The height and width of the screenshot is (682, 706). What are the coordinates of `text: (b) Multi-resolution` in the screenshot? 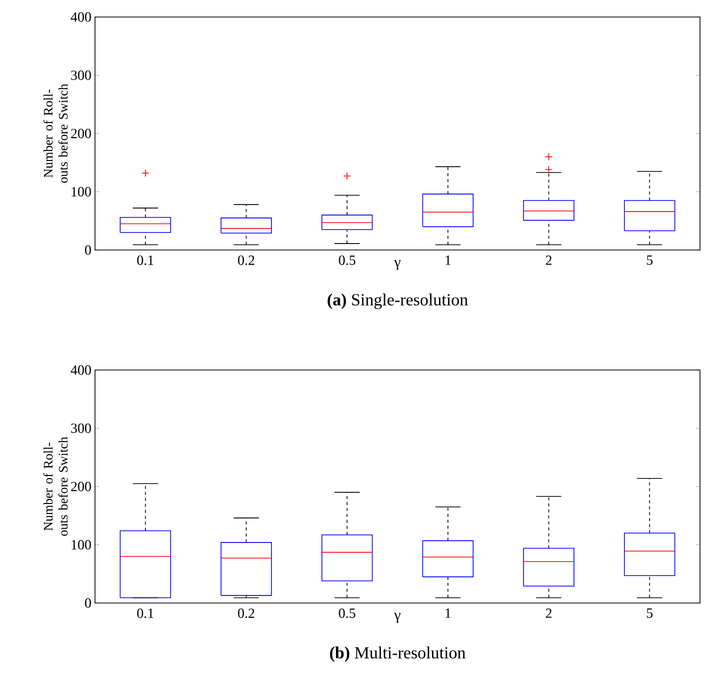 It's located at (398, 654).